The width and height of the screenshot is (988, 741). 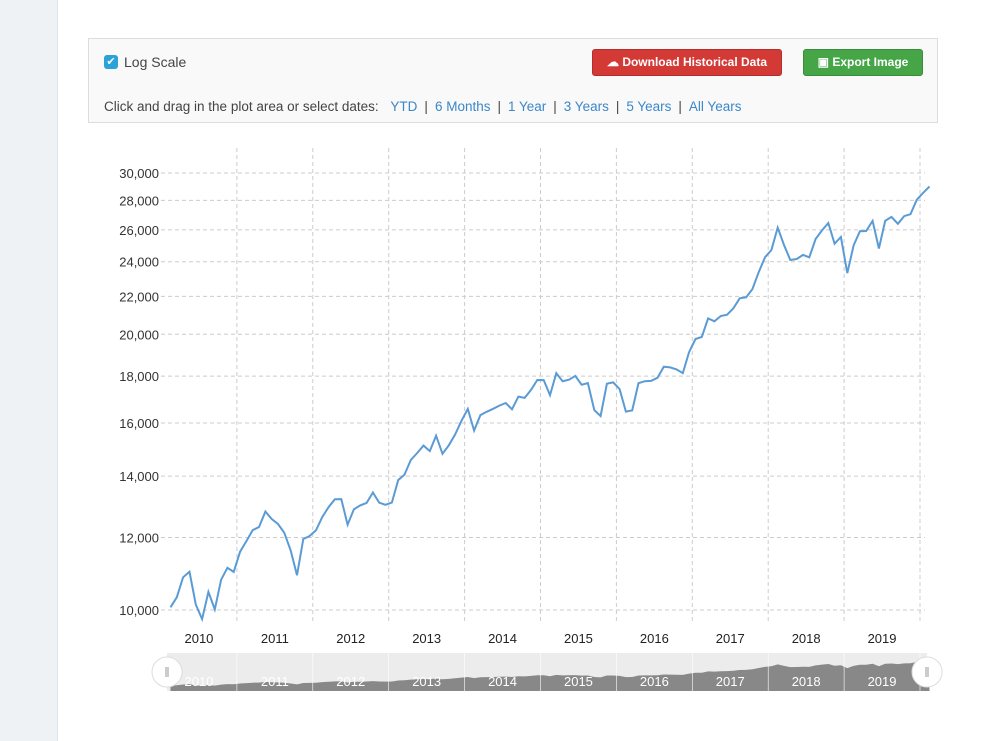 What do you see at coordinates (155, 62) in the screenshot?
I see `log-scale-label: Log Scale` at bounding box center [155, 62].